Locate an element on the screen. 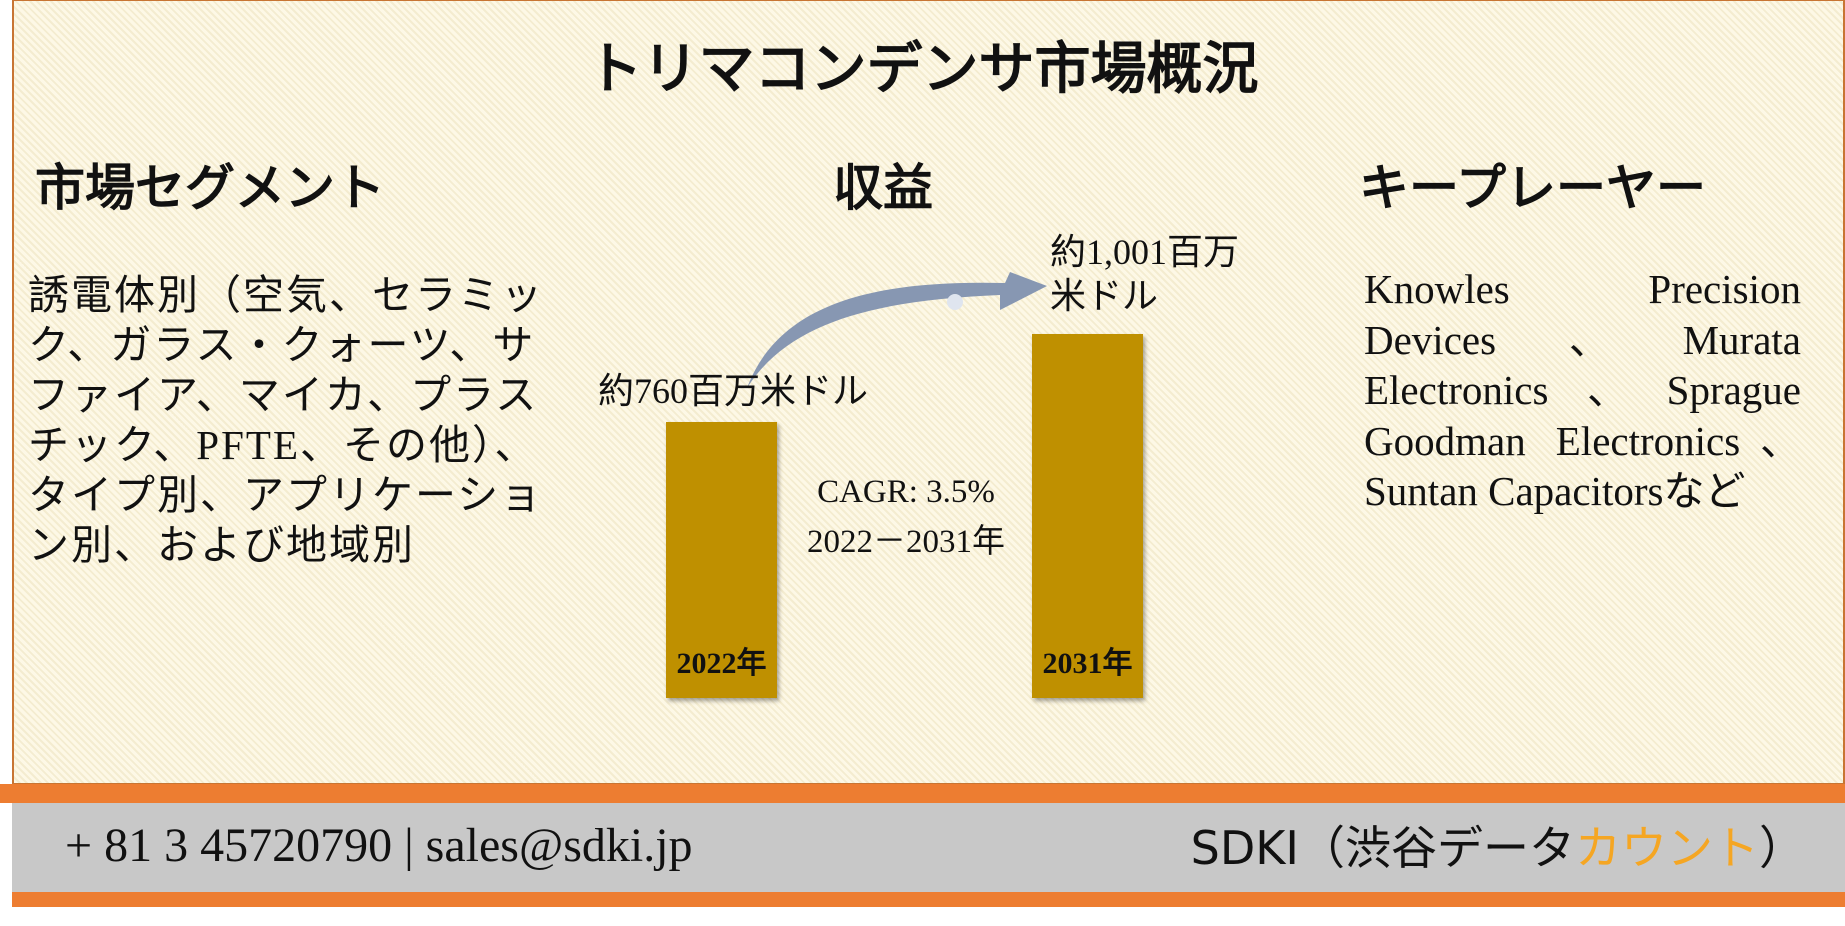 The image size is (1845, 926). annotation: 2022－2031年 is located at coordinates (906, 542).